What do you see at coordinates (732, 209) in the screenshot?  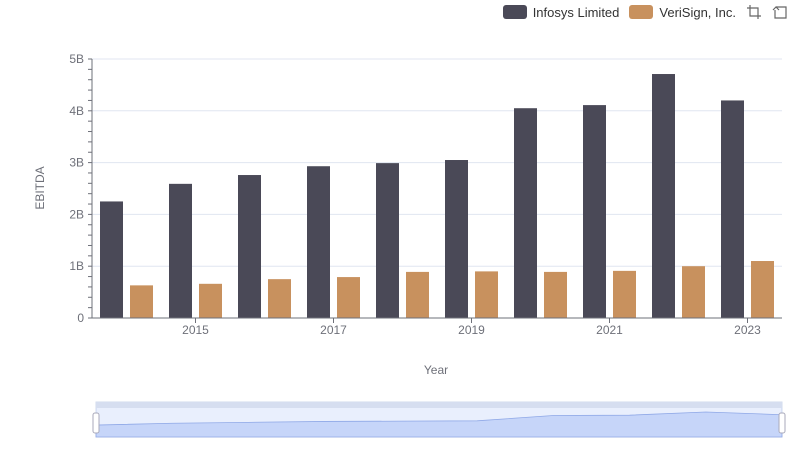 I see `bar-infosys-limited-2023` at bounding box center [732, 209].